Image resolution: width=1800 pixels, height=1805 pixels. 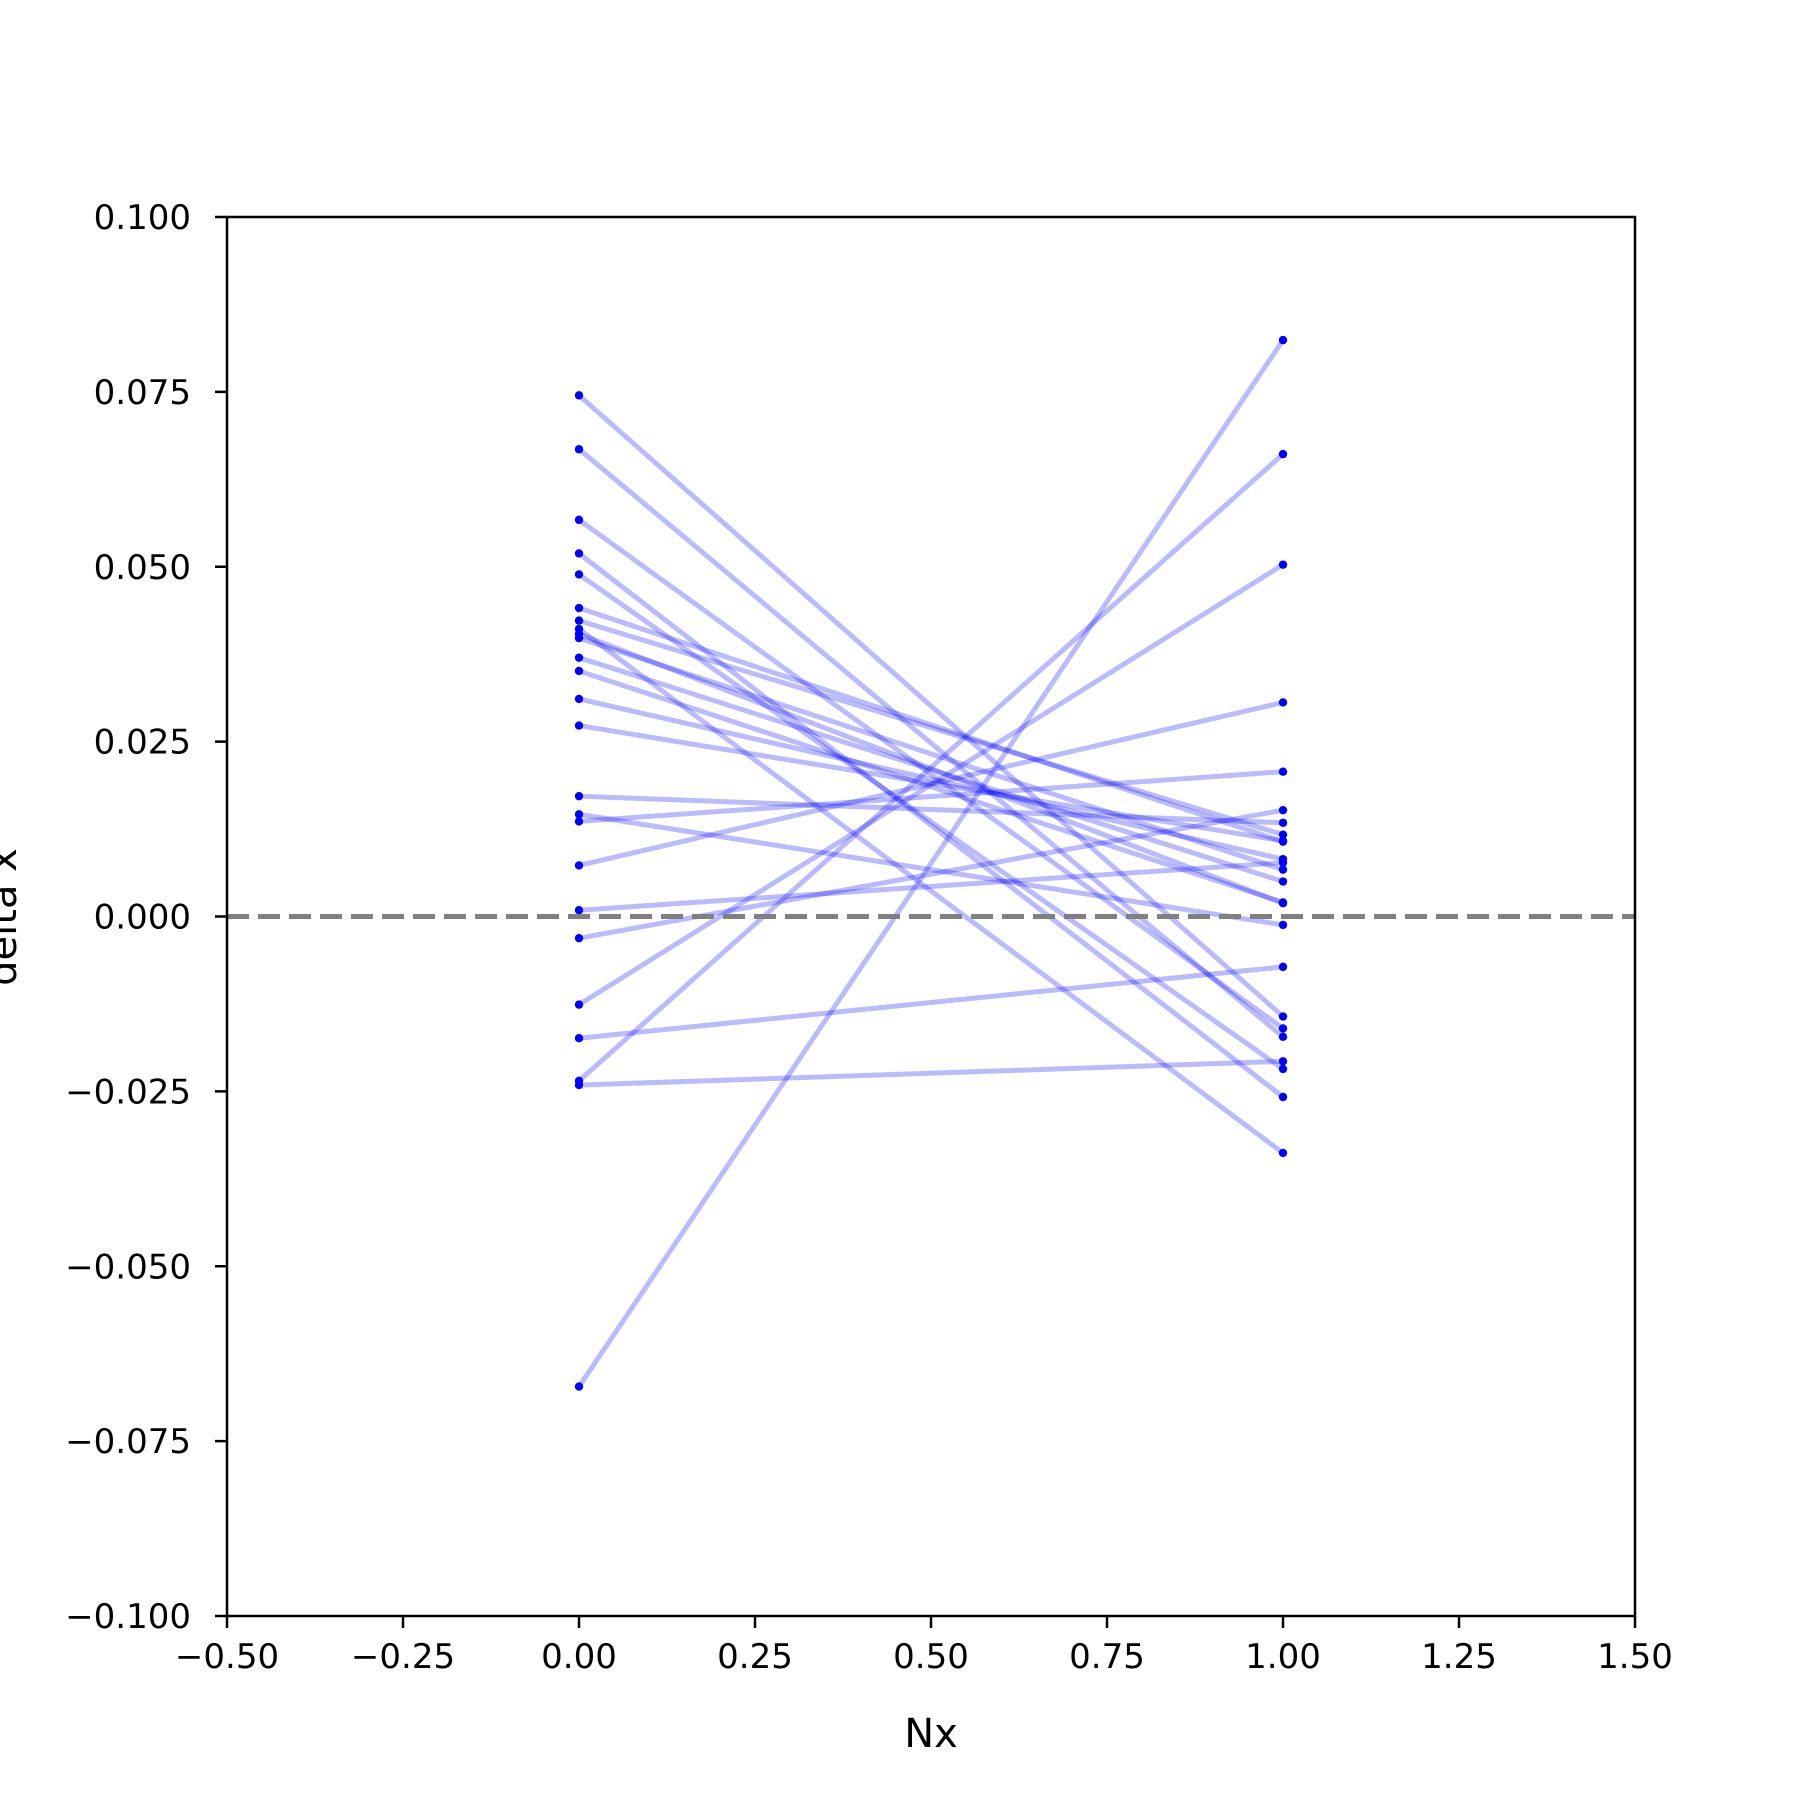 What do you see at coordinates (142, 743) in the screenshot?
I see `y-tick-label: 0.025` at bounding box center [142, 743].